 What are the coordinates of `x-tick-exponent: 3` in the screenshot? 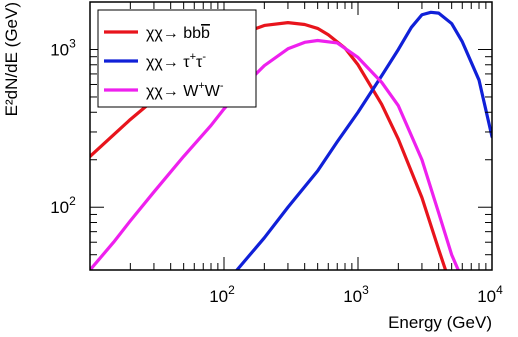 It's located at (365, 290).